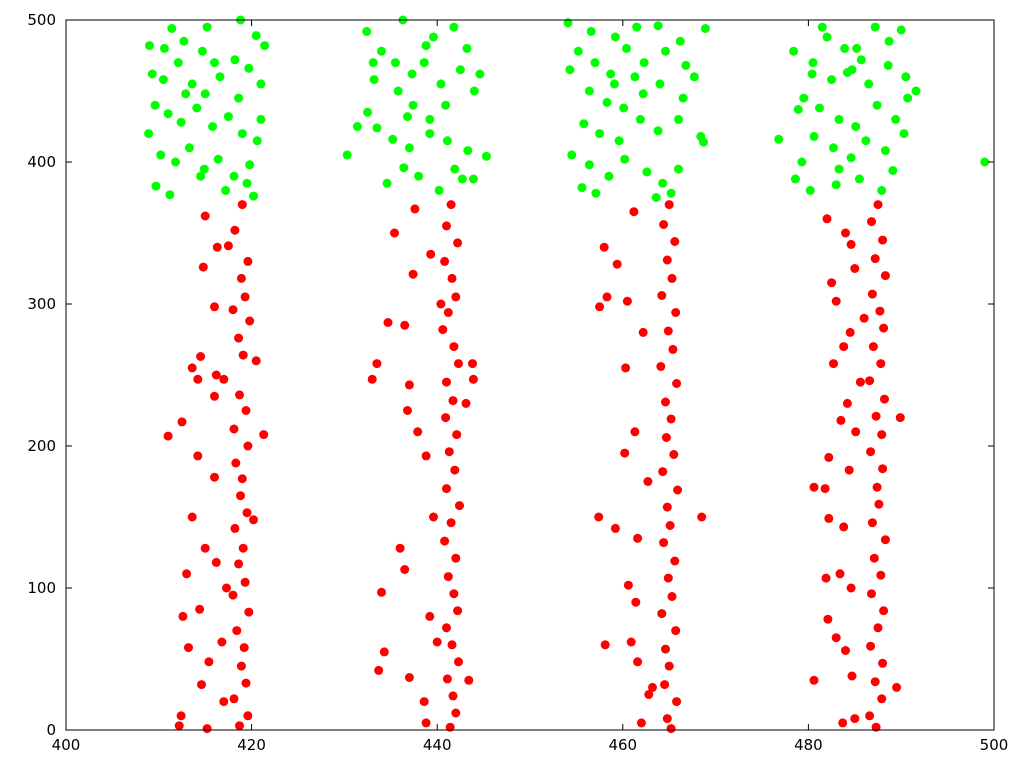 This screenshot has width=1024, height=768. Describe the element at coordinates (41, 20) in the screenshot. I see `y-tick-label: 500` at that location.